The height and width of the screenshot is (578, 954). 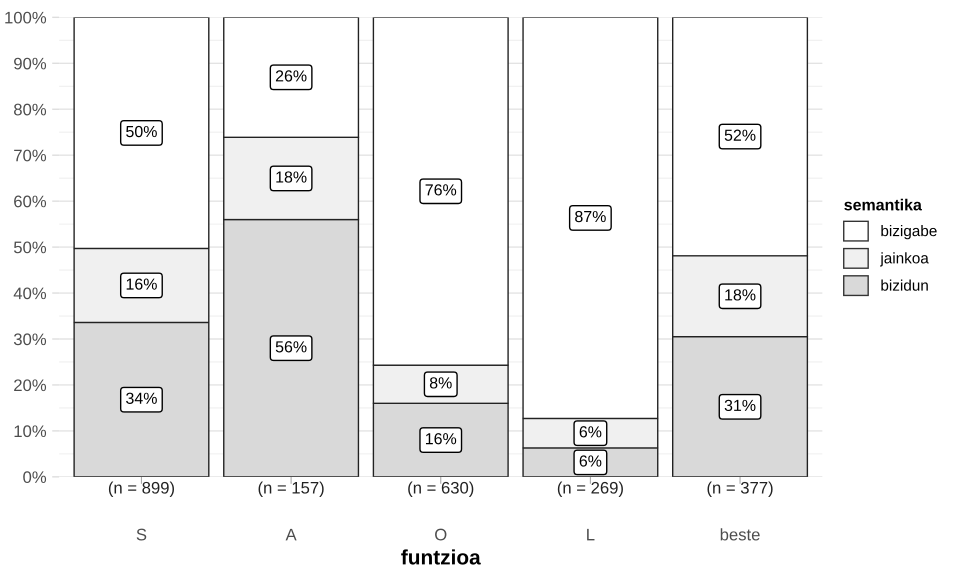 What do you see at coordinates (30, 64) in the screenshot?
I see `y-tick-label: 90%` at bounding box center [30, 64].